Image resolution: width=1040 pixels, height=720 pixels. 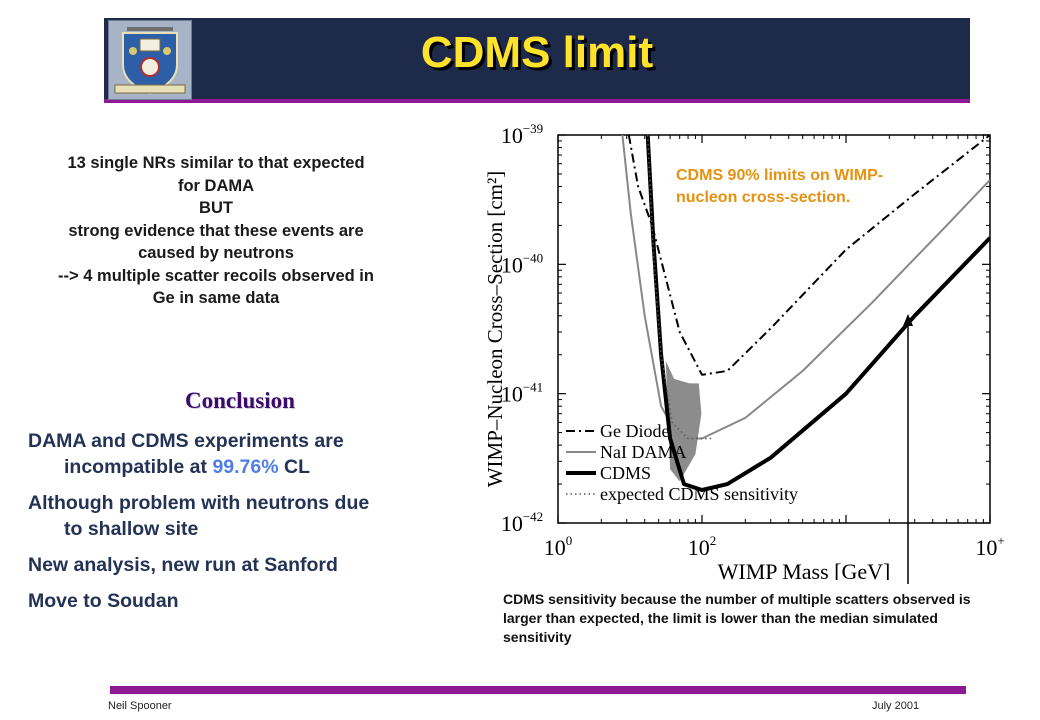 What do you see at coordinates (216, 163) in the screenshot?
I see `description-line: 13 single NRs similar to that expected` at bounding box center [216, 163].